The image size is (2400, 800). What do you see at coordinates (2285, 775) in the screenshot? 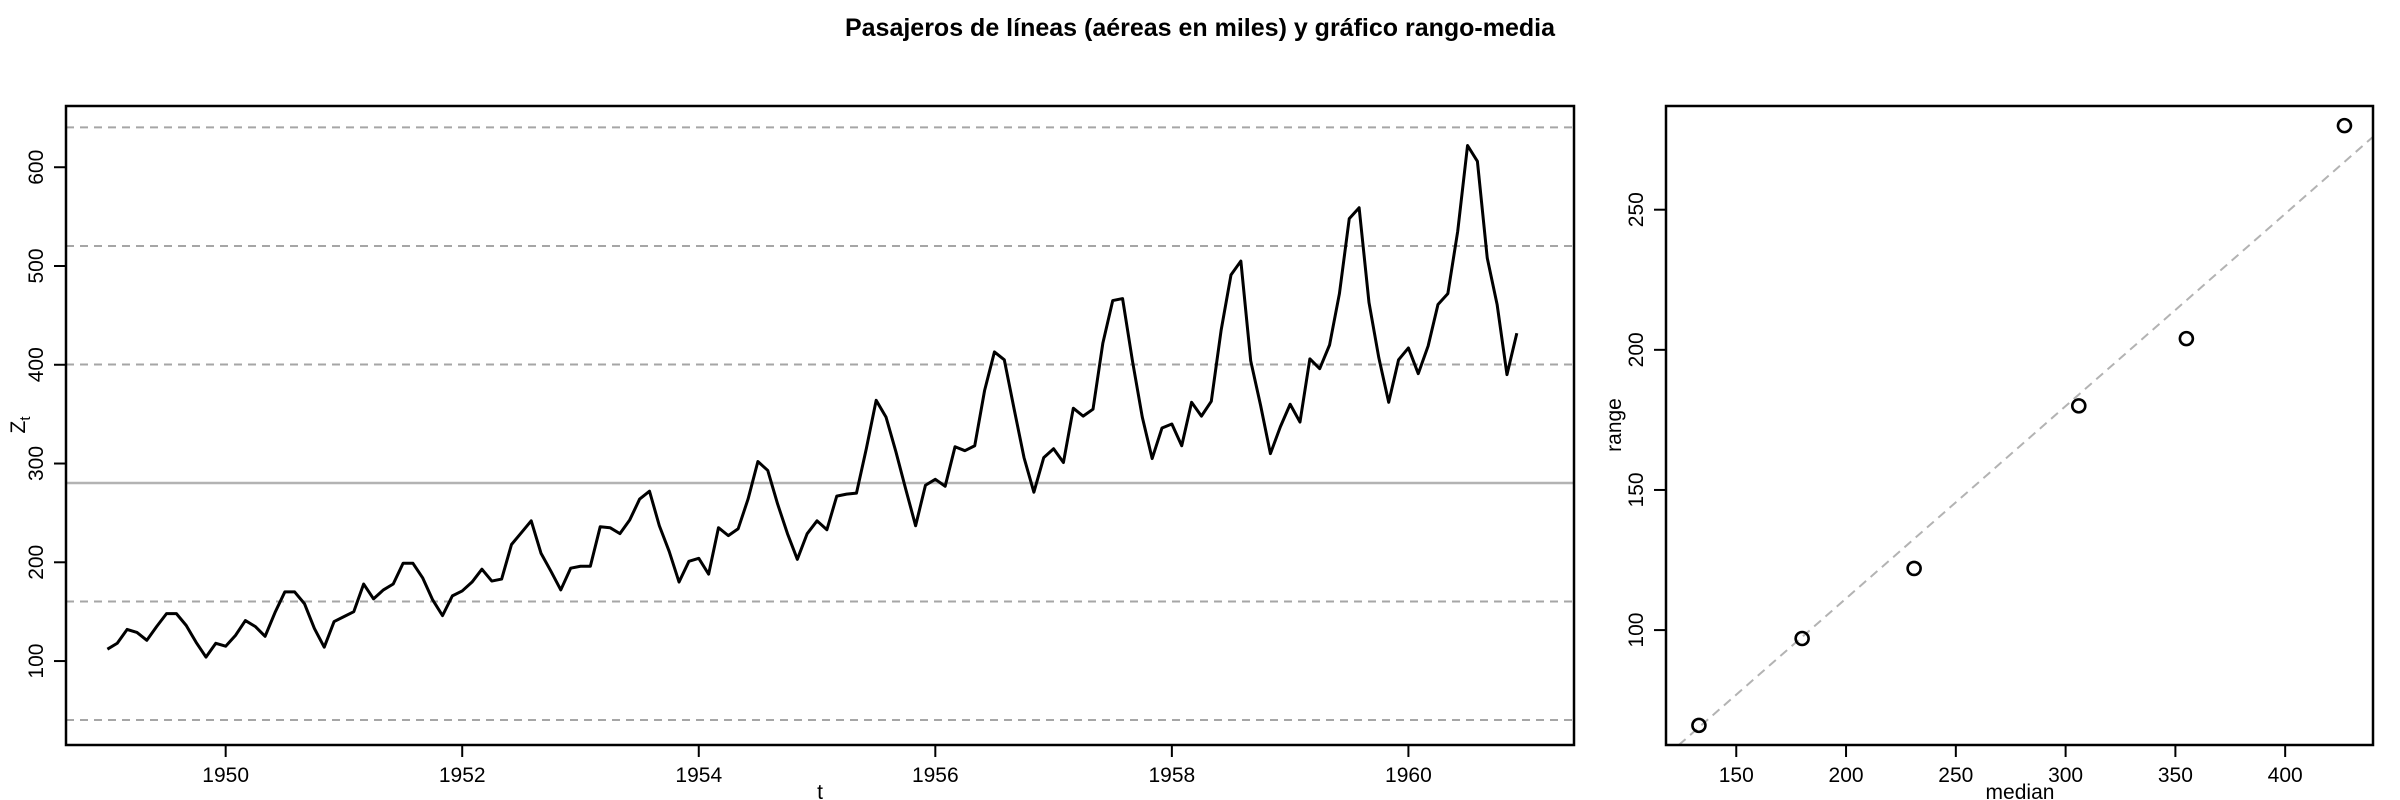
I see `x-tick-label: 400` at bounding box center [2285, 775].